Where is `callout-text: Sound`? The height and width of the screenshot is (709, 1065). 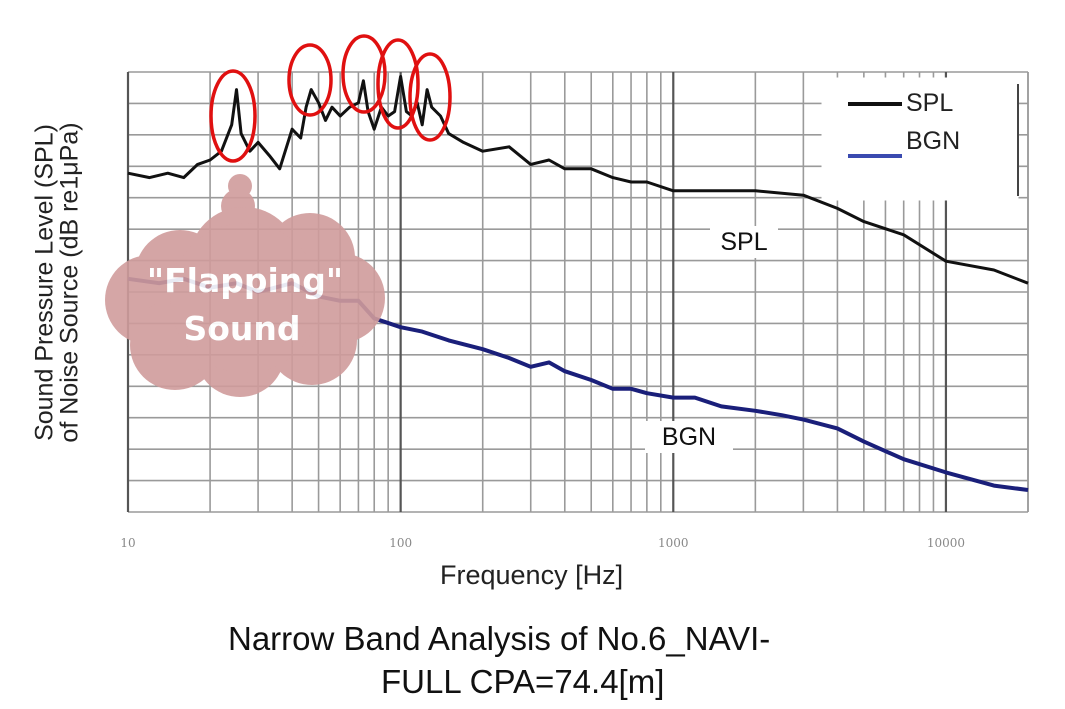 callout-text: Sound is located at coordinates (241, 328).